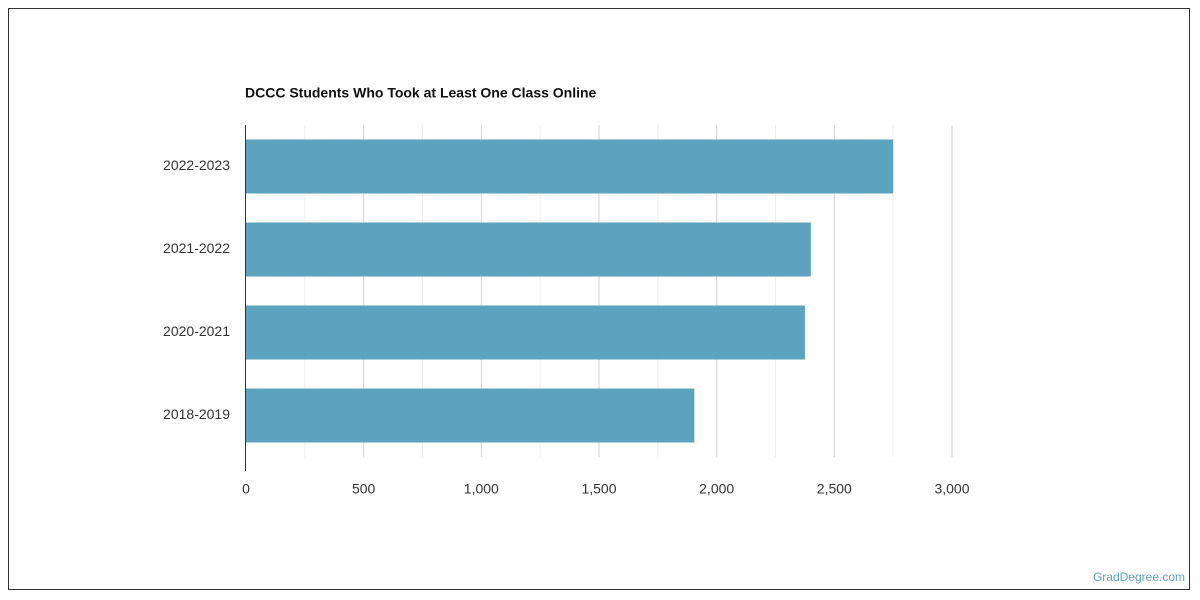 This screenshot has height=600, width=1200. I want to click on y-tick-label: 2022-2023, so click(196, 165).